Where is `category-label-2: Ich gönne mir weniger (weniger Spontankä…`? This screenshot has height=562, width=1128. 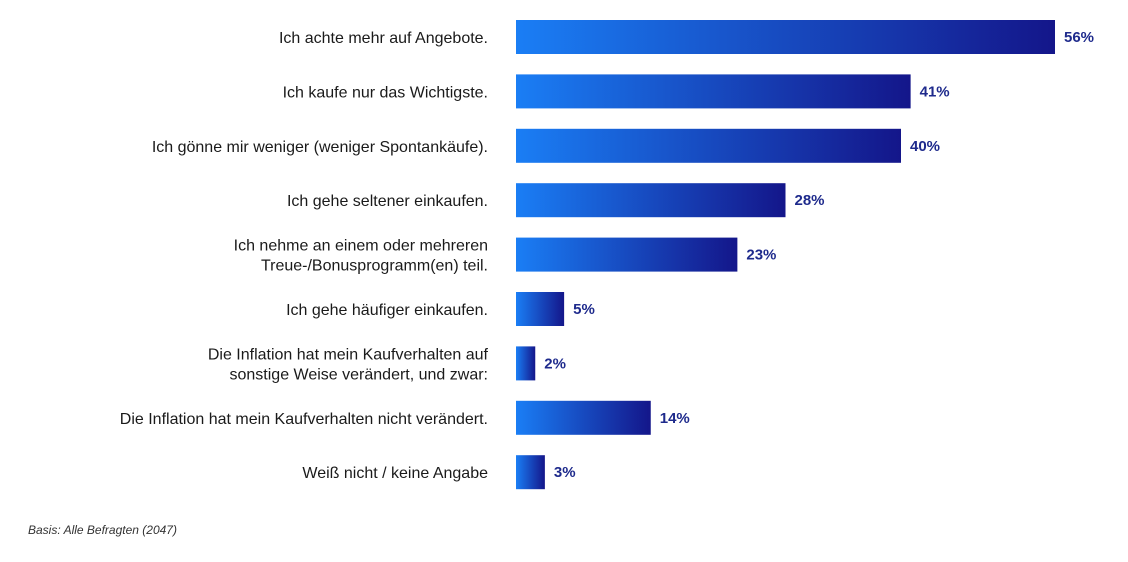
category-label-2: Ich gönne mir weniger (weniger Spontankä… is located at coordinates (320, 147).